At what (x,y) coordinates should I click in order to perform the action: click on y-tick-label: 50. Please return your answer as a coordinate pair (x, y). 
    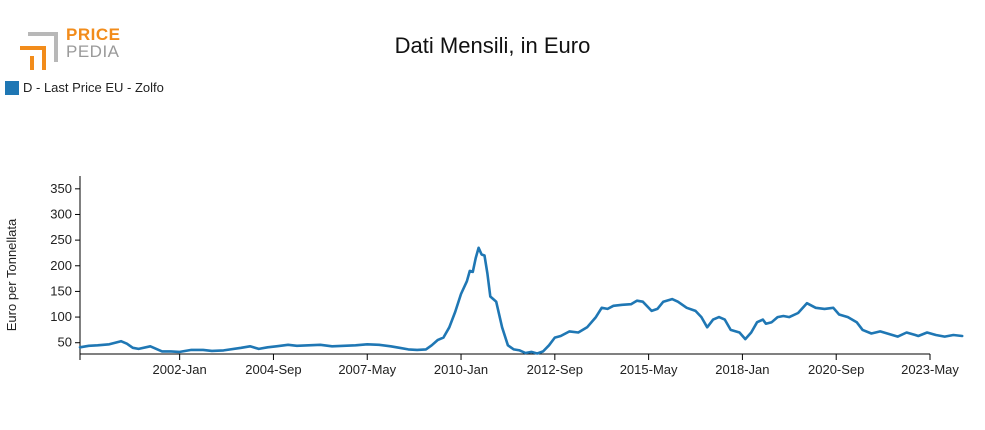
    Looking at the image, I should click on (65, 342).